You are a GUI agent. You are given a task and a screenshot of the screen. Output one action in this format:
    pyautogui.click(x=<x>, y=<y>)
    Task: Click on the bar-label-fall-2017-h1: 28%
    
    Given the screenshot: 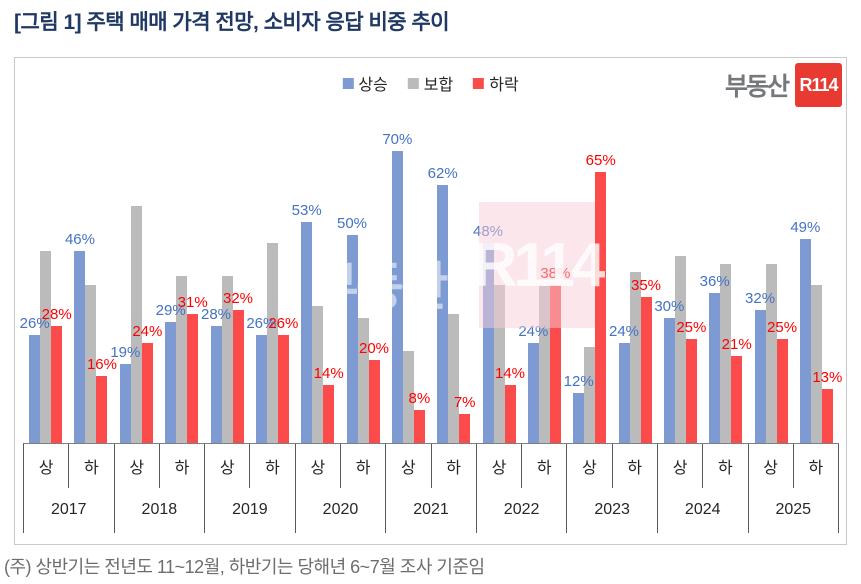 What is the action you would take?
    pyautogui.click(x=56, y=315)
    